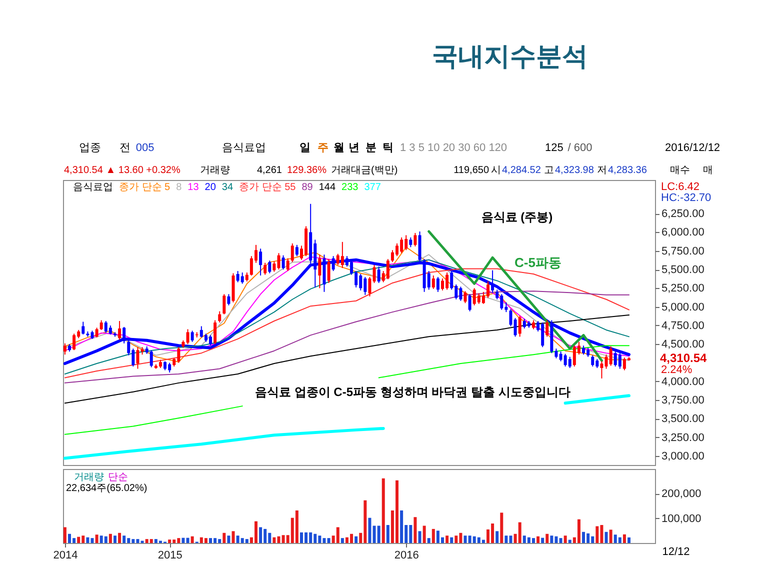 This screenshot has width=763, height=572. Describe the element at coordinates (267, 187) in the screenshot. I see `text: 종가 단순 55` at that location.